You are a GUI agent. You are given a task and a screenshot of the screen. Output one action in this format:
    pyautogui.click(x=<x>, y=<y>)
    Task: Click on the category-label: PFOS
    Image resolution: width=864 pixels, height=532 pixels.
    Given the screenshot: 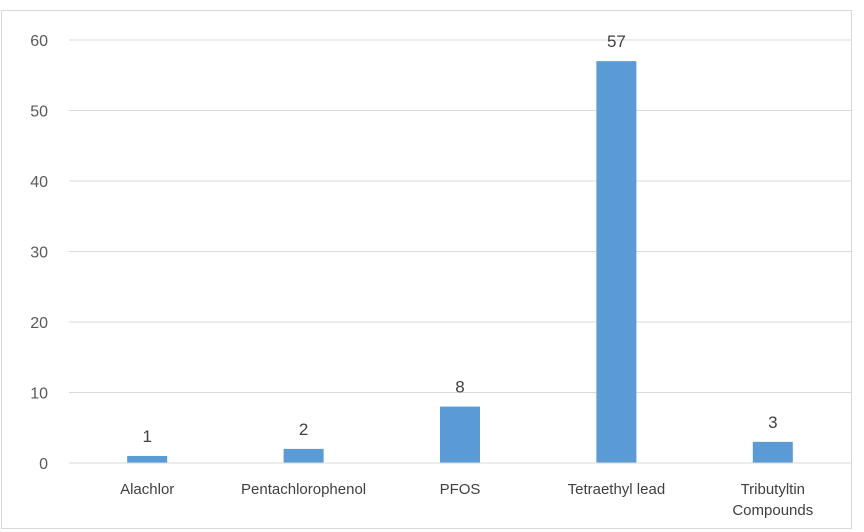 What is the action you would take?
    pyautogui.click(x=460, y=489)
    